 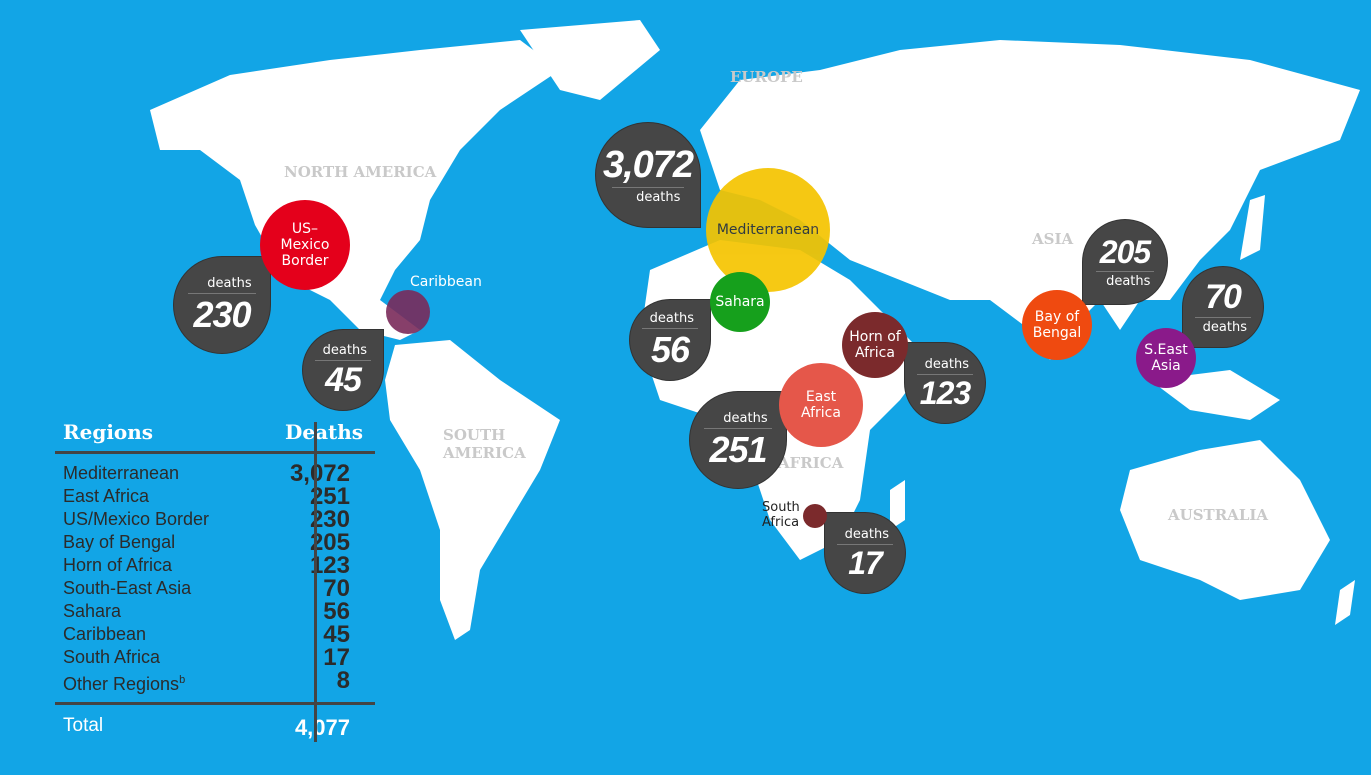 I want to click on row-deaths: 205, so click(x=329, y=542).